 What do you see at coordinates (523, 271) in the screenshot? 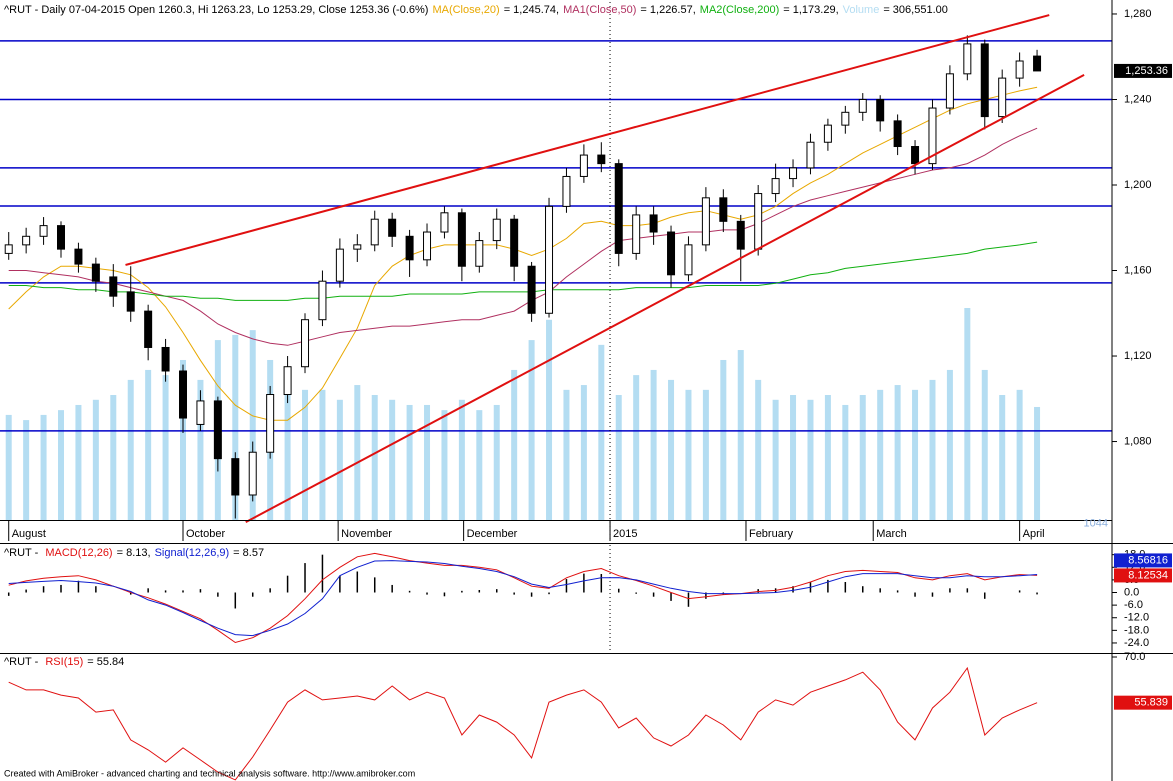
I see `moving-average-line` at bounding box center [523, 271].